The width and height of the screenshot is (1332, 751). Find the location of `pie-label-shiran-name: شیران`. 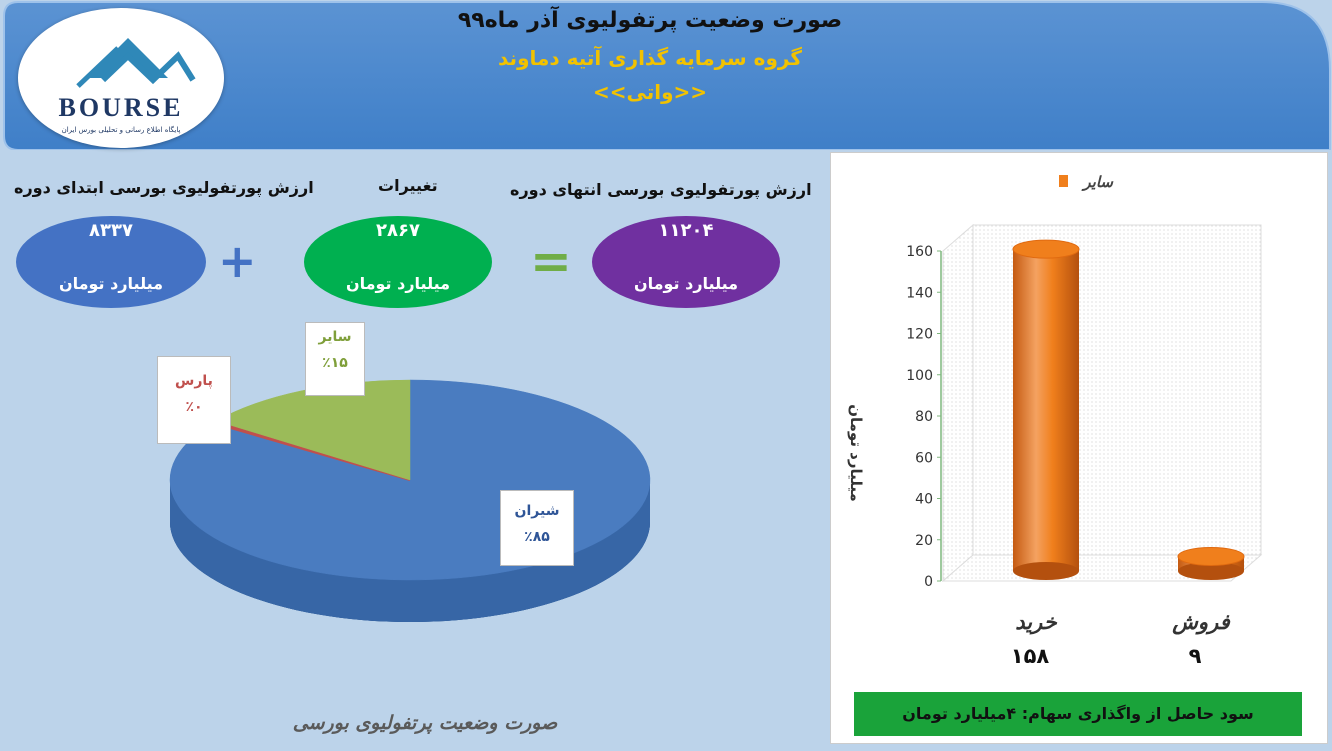

pie-label-shiran-name: شیران is located at coordinates (537, 511).